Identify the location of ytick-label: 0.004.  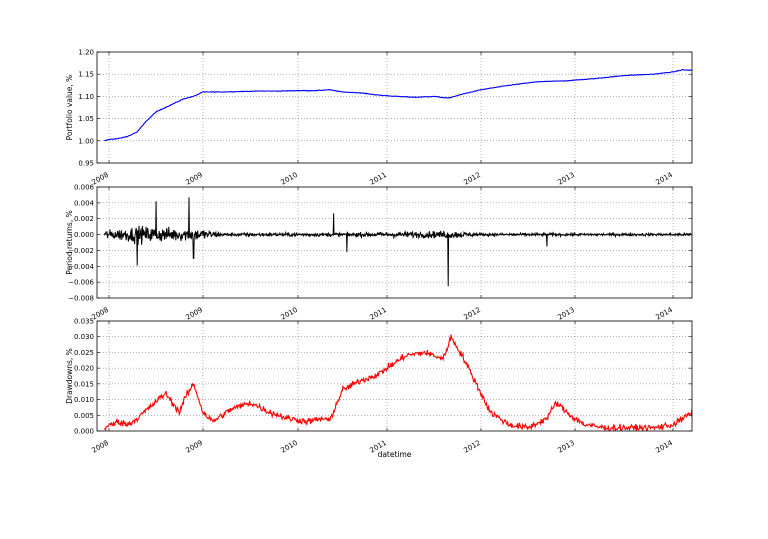
(84, 203).